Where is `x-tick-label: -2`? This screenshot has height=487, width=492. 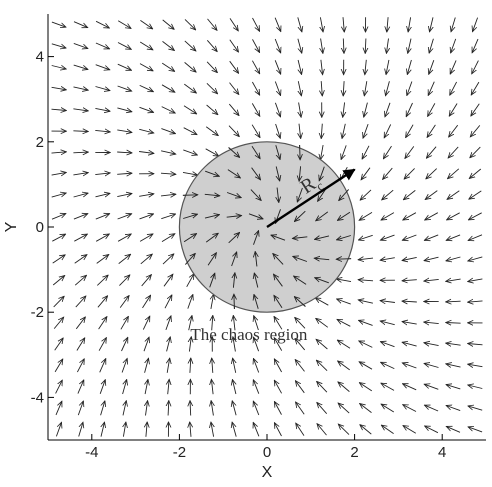
x-tick-label: -2 is located at coordinates (179, 452).